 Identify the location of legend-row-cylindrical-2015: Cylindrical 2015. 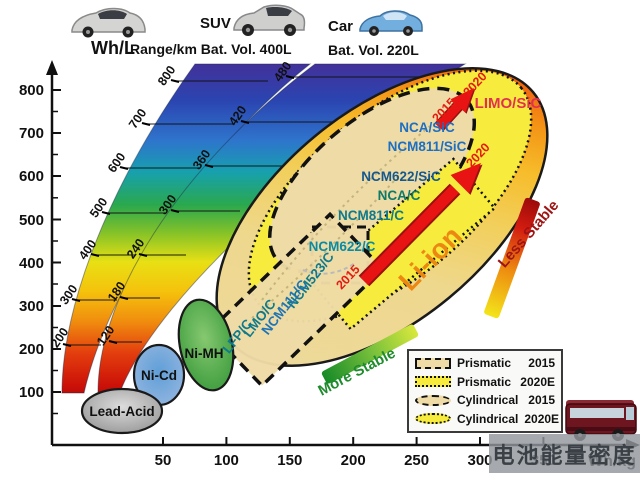
(485, 400).